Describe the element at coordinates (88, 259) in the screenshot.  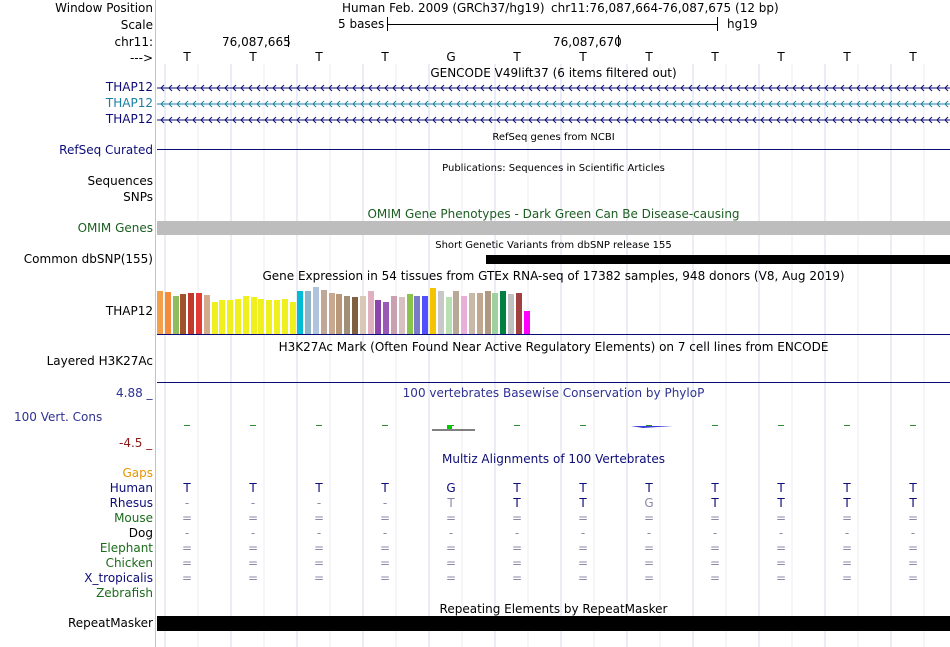
I see `dbsnp-label: Common dbSNP(155)` at that location.